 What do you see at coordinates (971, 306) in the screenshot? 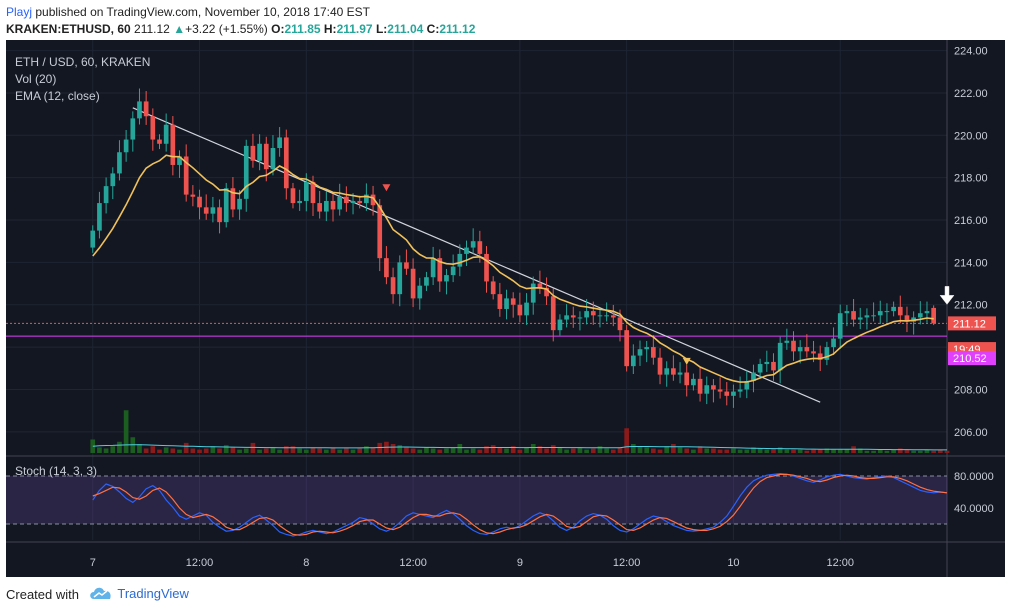
I see `price-tick-label: 212.00` at bounding box center [971, 306].